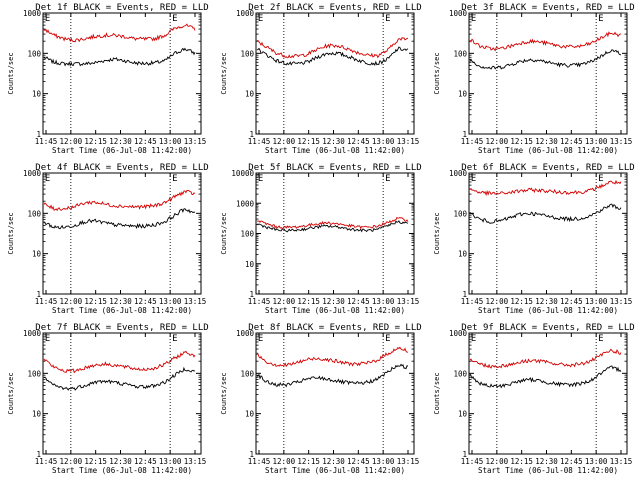  What do you see at coordinates (242, 173) in the screenshot?
I see `y-tick-label: 10000` at bounding box center [242, 173].